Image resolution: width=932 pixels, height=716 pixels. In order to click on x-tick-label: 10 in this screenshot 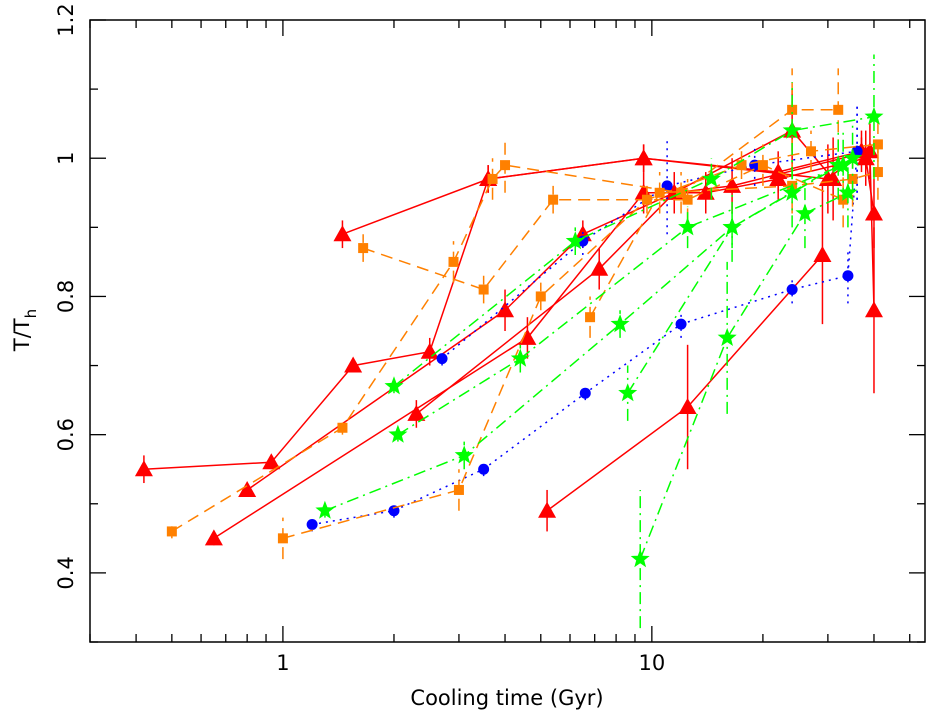, I will do `click(651, 663)`.